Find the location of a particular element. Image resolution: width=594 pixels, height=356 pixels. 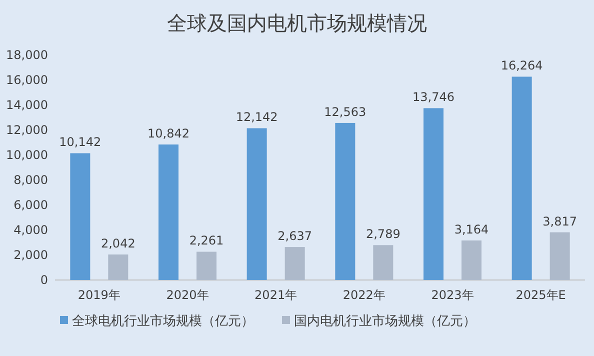

y-tick-label: 14,000 is located at coordinates (27, 105).